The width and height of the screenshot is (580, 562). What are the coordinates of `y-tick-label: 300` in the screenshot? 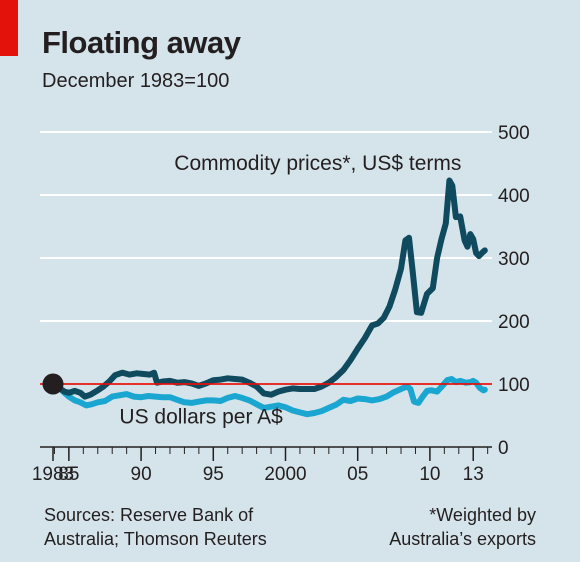 It's located at (514, 259).